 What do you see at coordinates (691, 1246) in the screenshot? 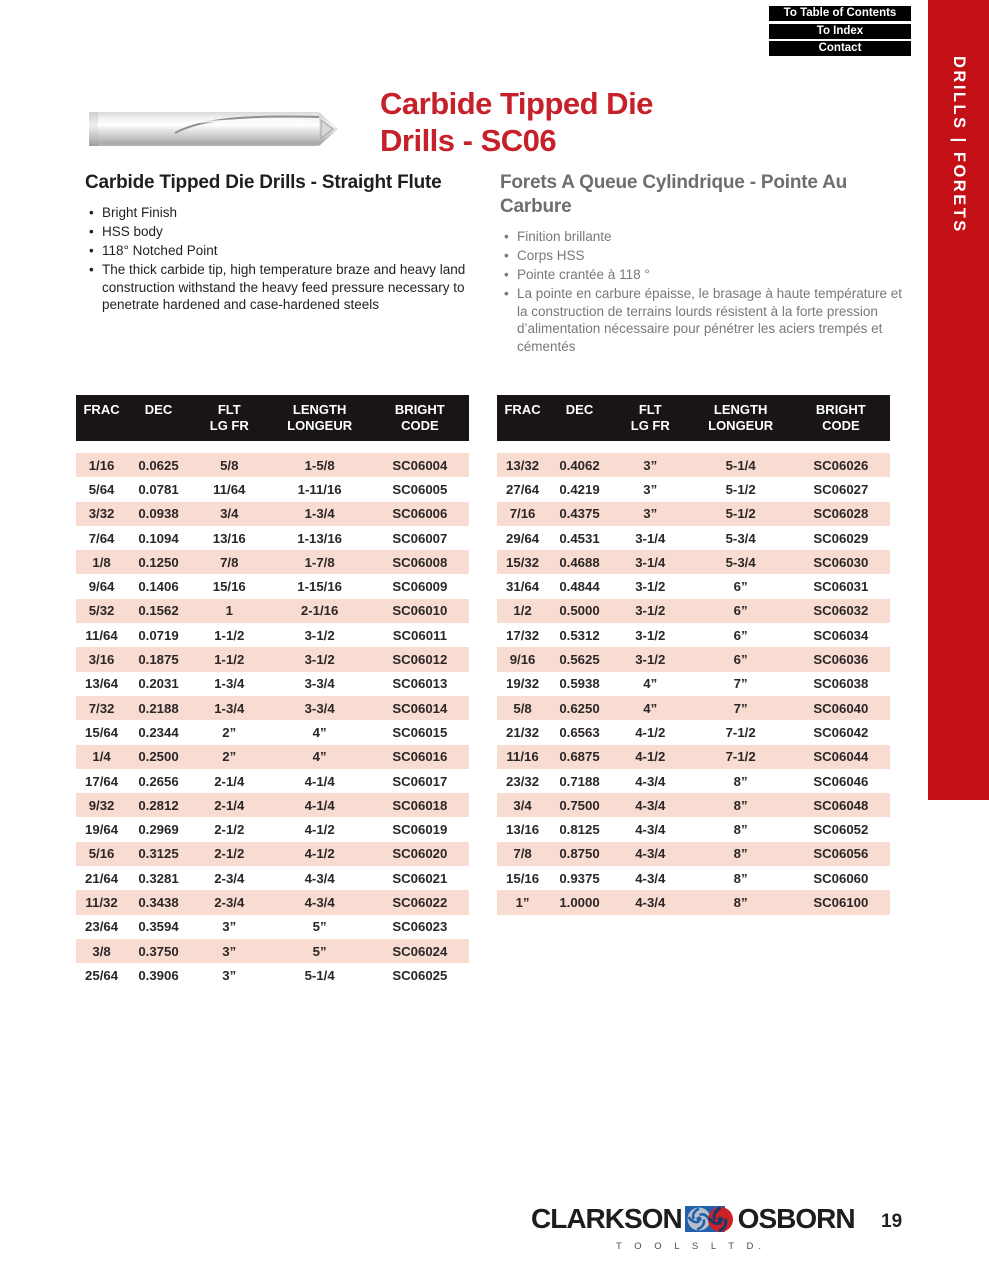
I see `brand-subtitle: T O O L S L T D.` at bounding box center [691, 1246].